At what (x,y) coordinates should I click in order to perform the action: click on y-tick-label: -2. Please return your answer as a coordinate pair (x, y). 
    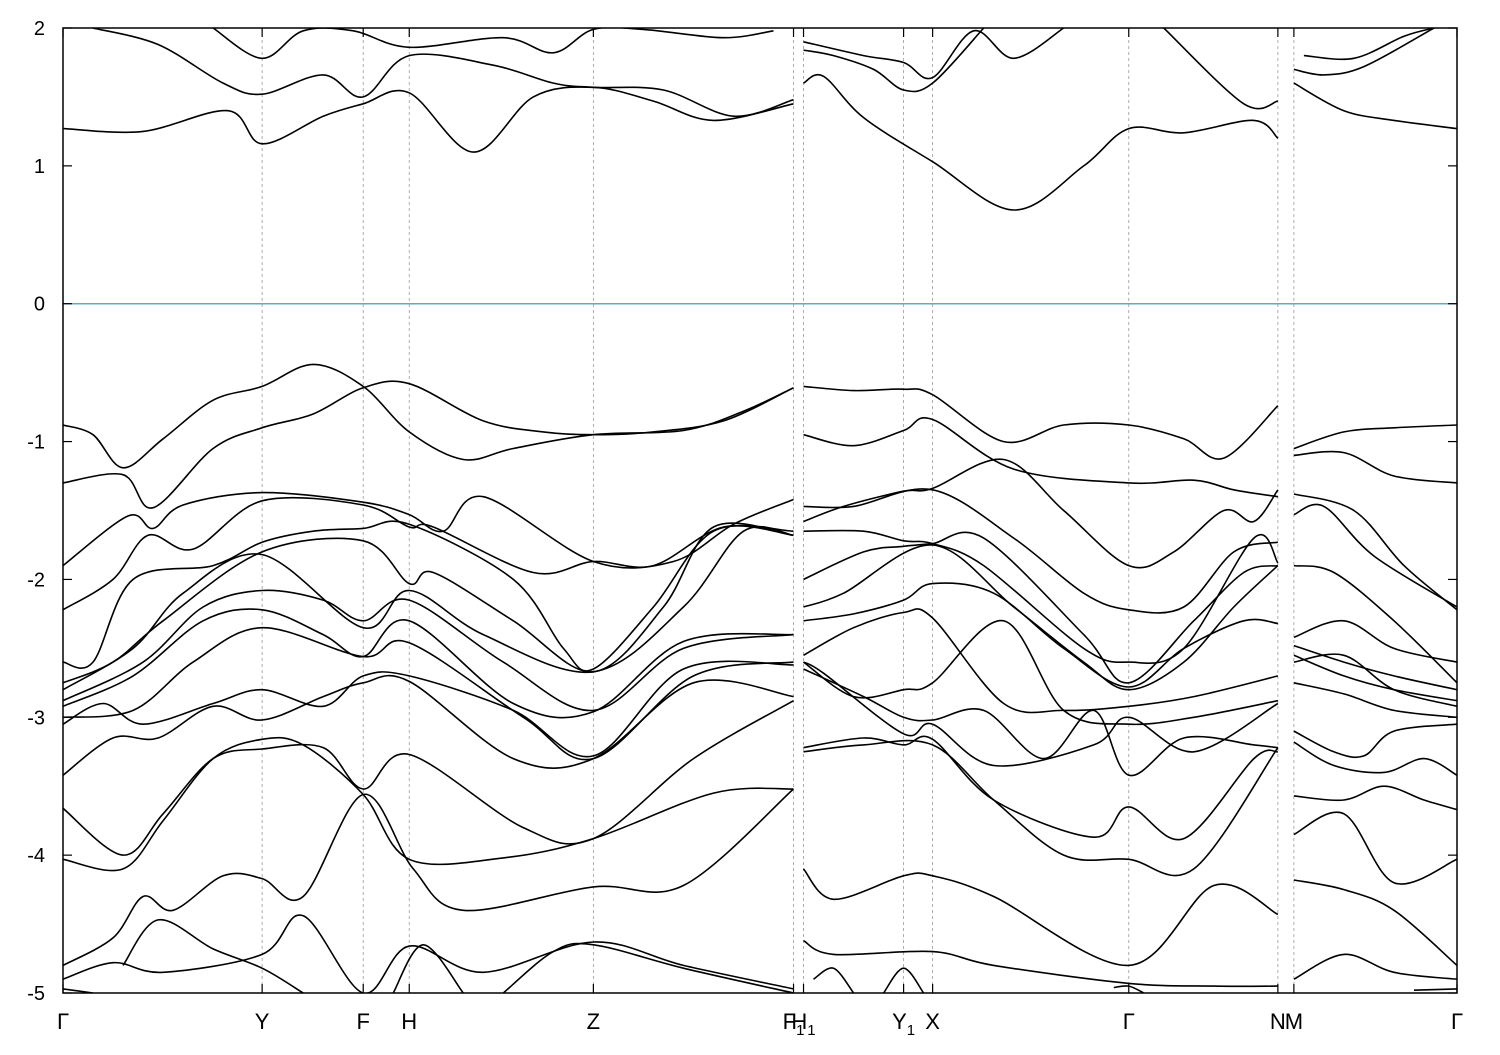
    Looking at the image, I should click on (36, 580).